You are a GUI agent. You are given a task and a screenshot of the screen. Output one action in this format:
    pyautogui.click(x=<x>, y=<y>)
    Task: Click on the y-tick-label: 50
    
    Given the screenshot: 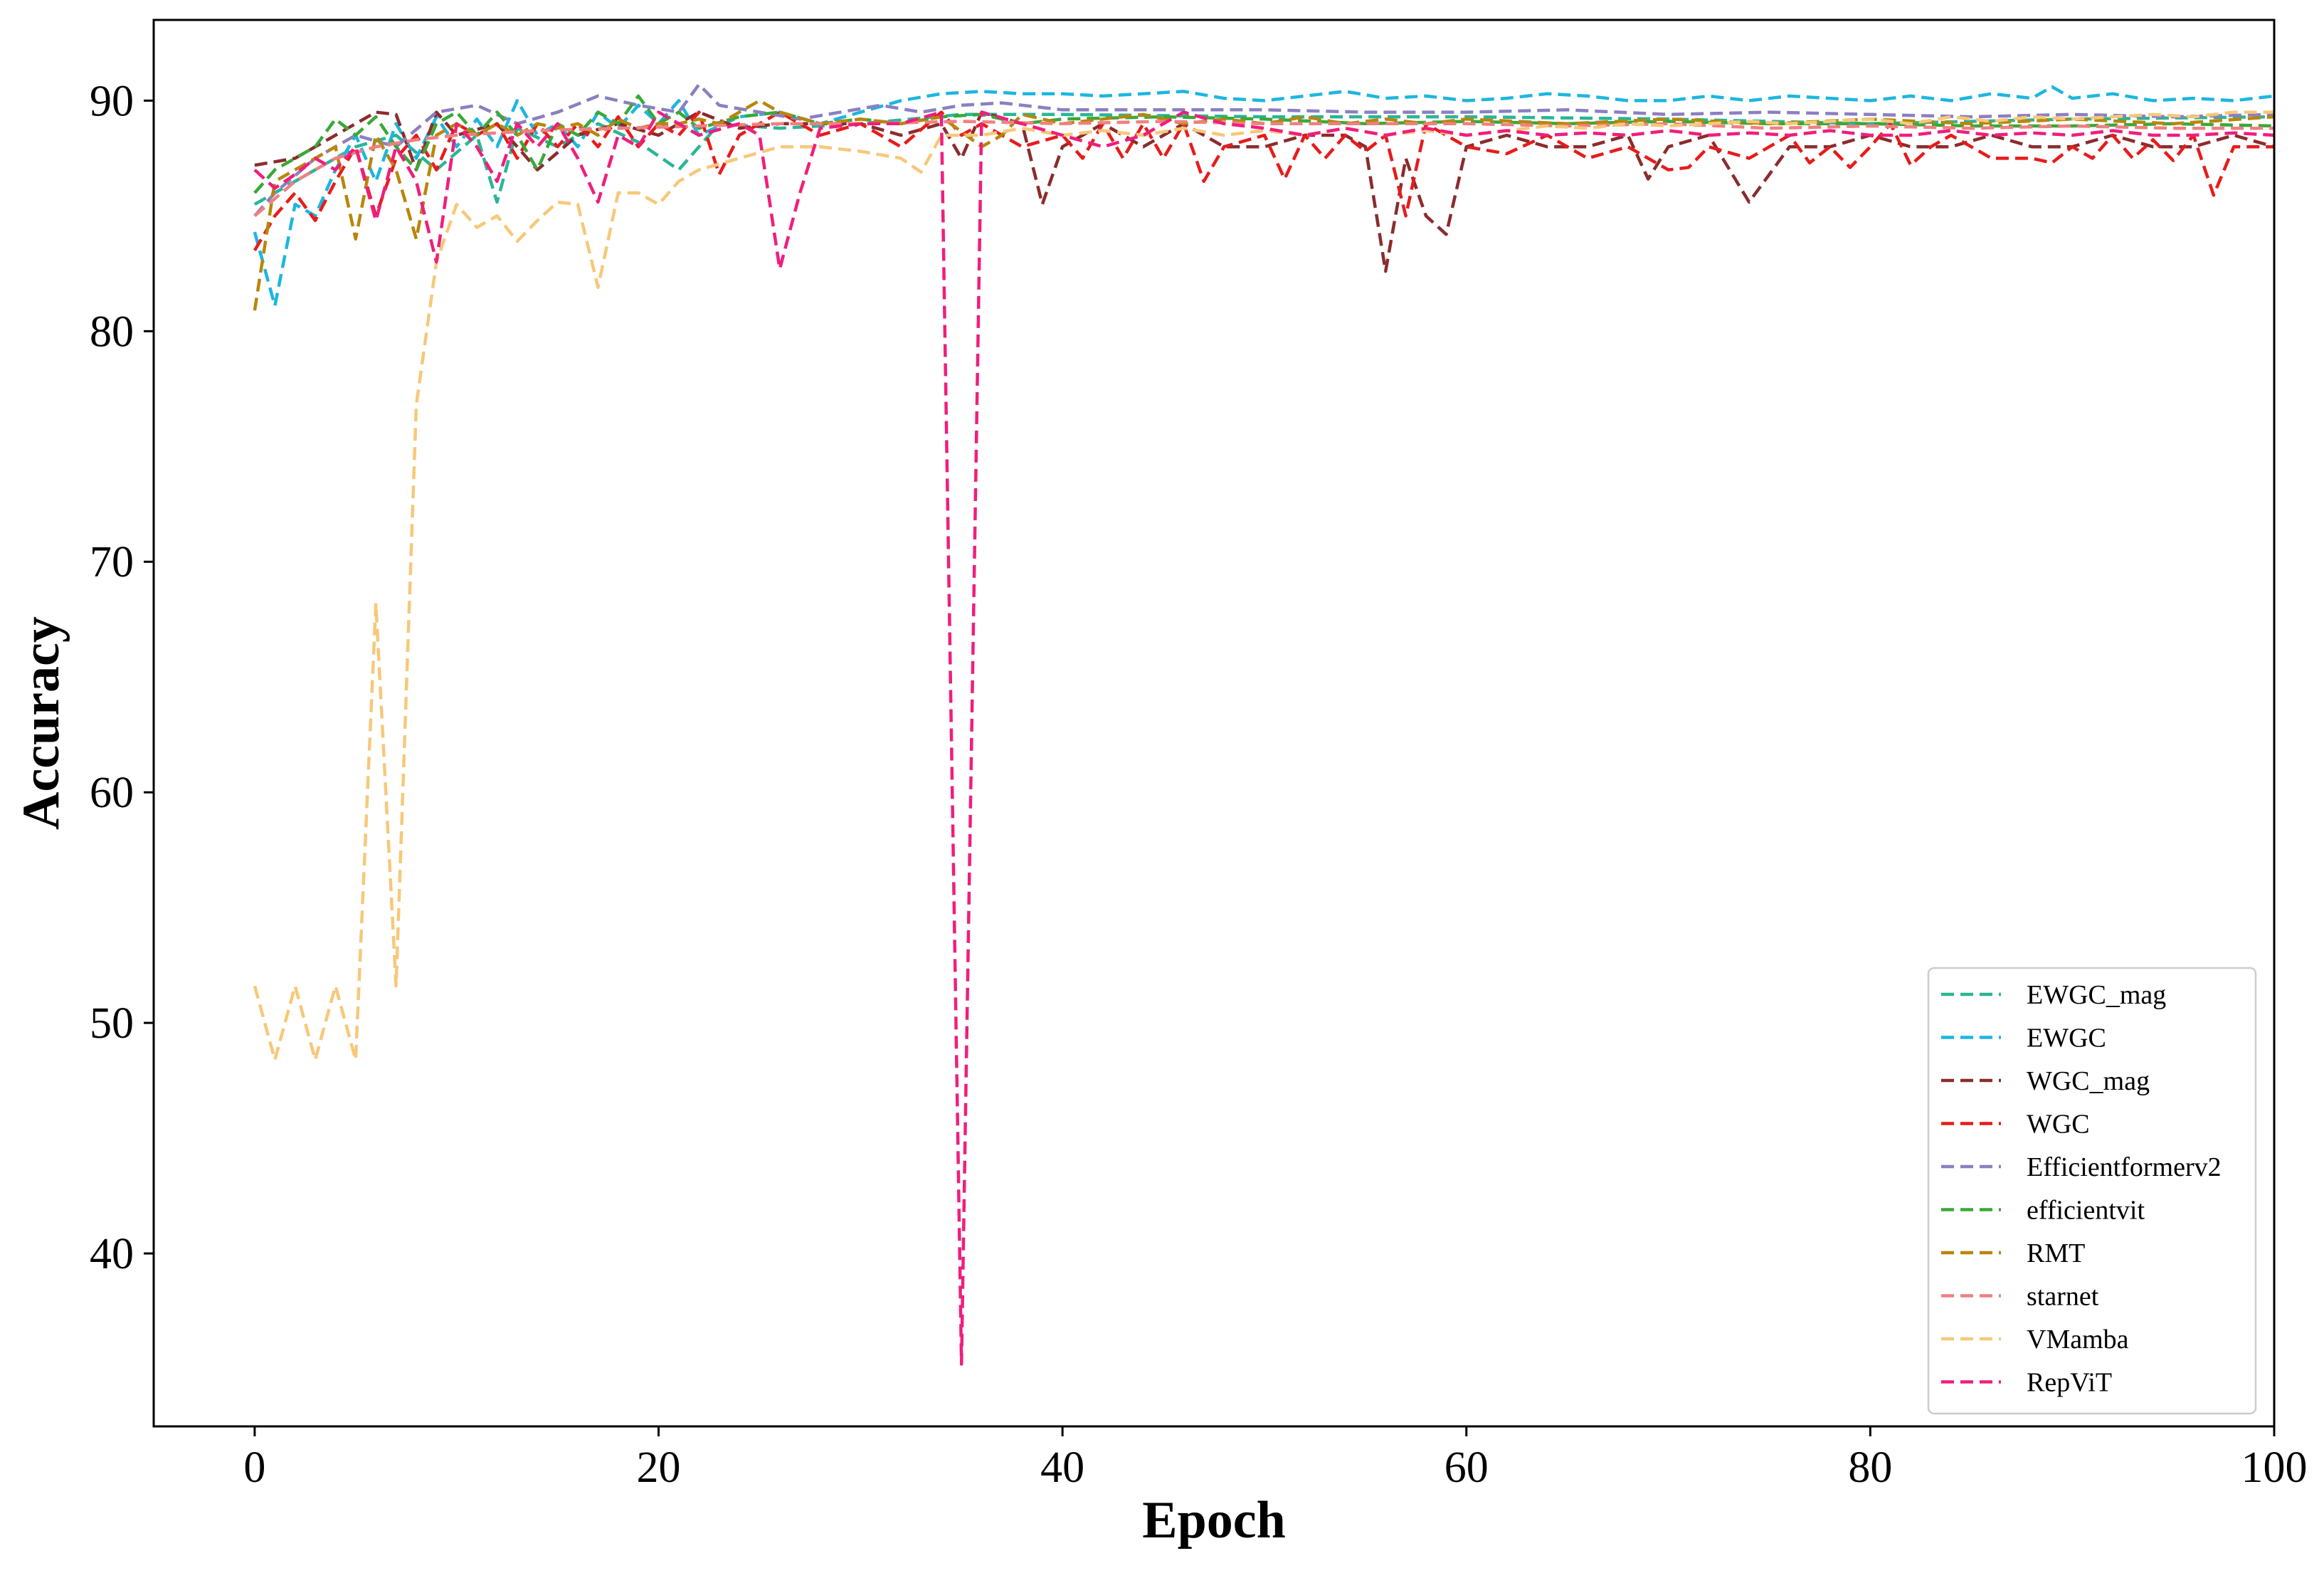 What is the action you would take?
    pyautogui.click(x=112, y=1023)
    